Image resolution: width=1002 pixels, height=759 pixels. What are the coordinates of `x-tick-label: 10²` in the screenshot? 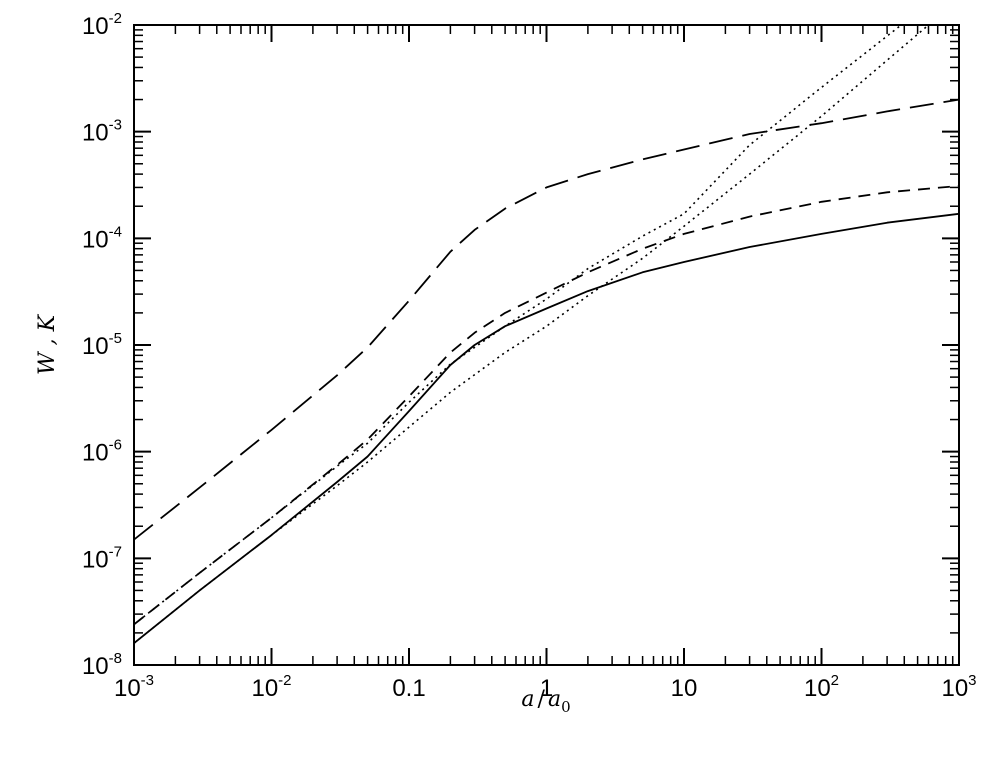 It's located at (821, 687).